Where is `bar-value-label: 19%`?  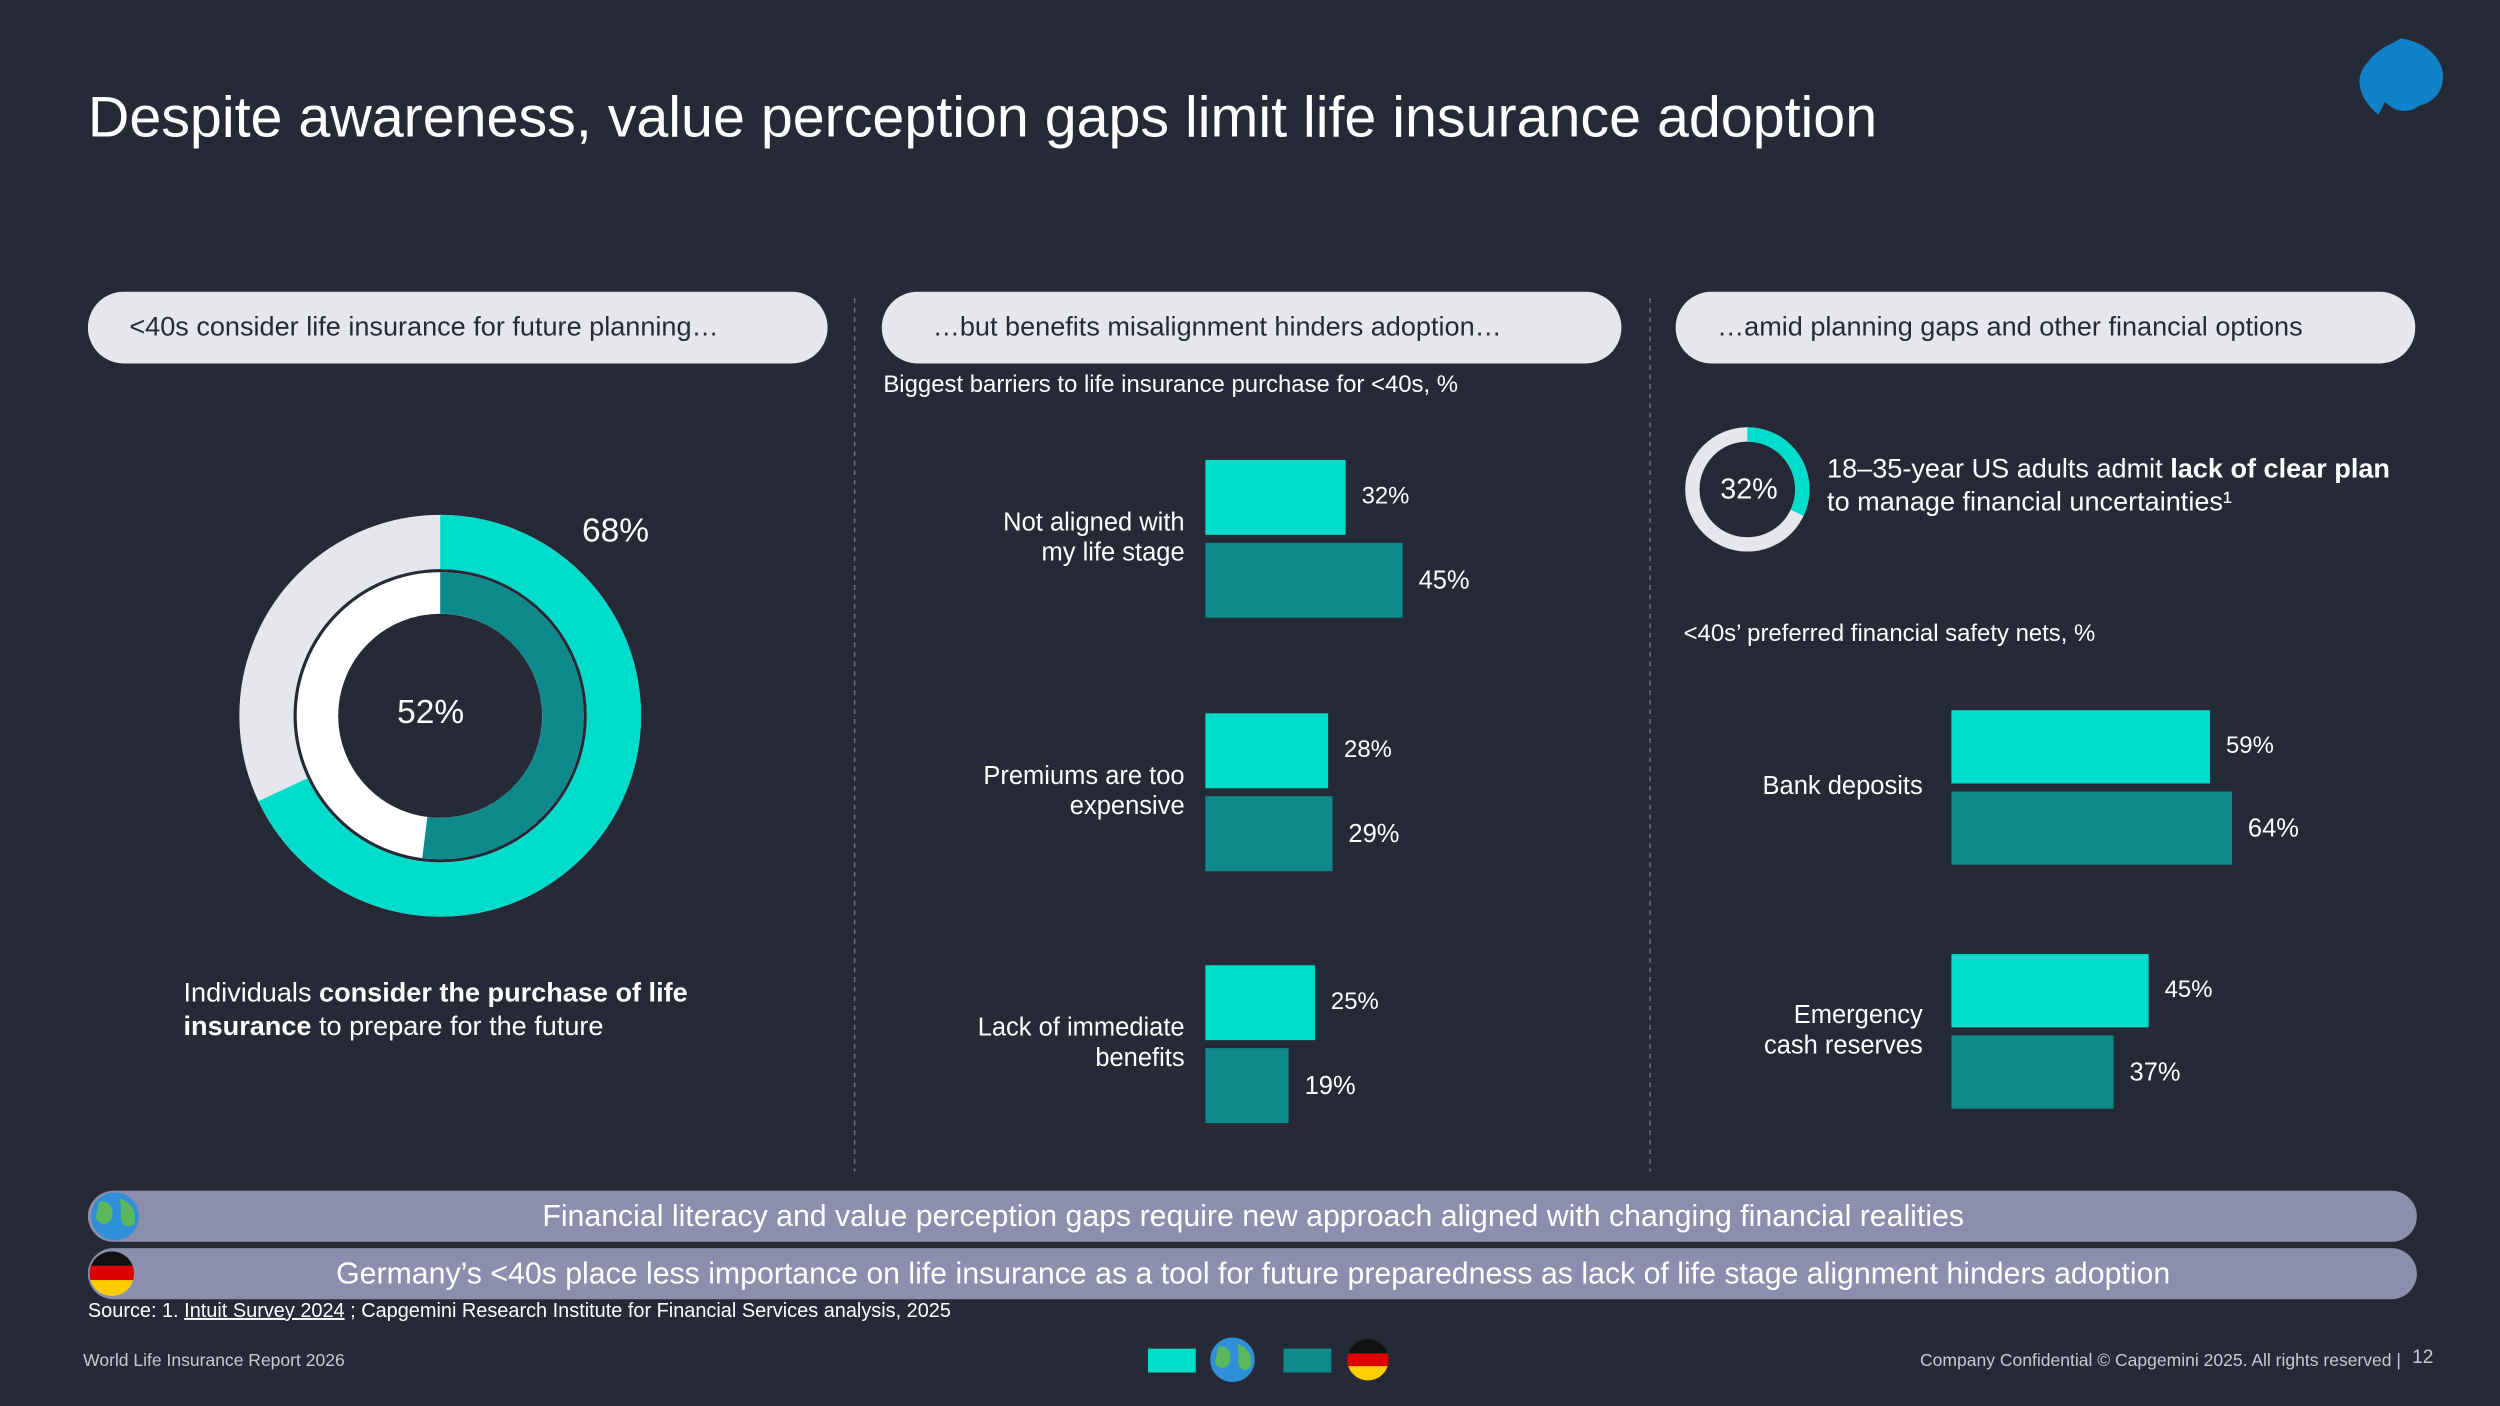
bar-value-label: 19% is located at coordinates (1330, 1086).